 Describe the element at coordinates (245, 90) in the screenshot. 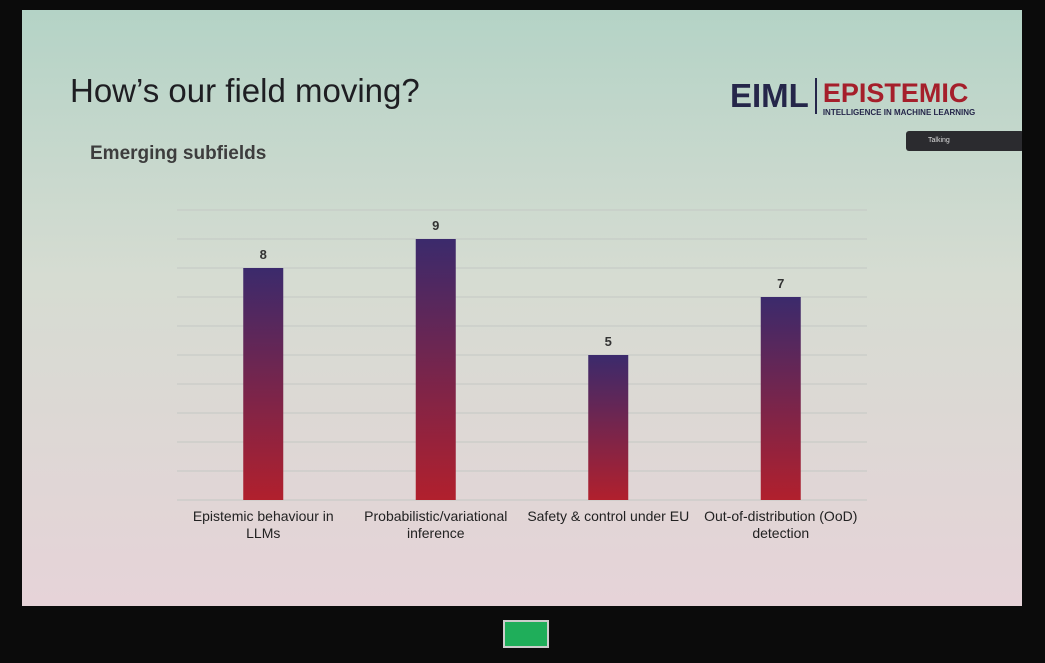

I see `slide-title: How’s our field moving?` at that location.